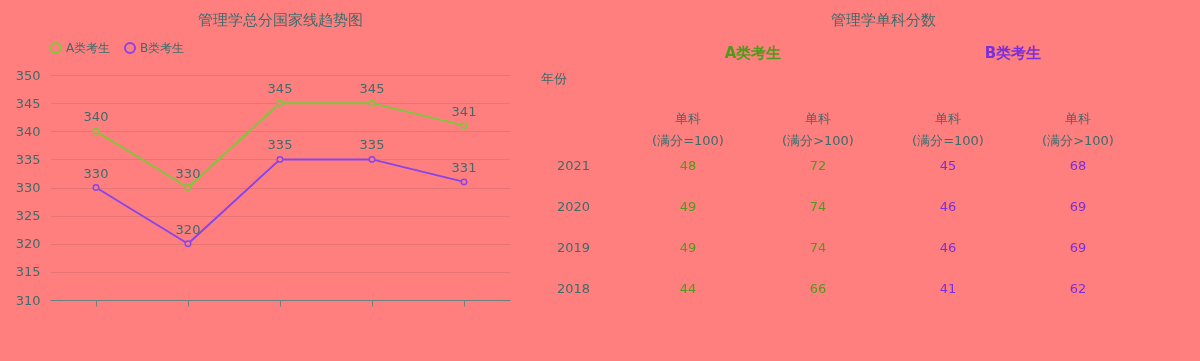 The height and width of the screenshot is (361, 1200). What do you see at coordinates (464, 167) in the screenshot?
I see `data-label: 331` at bounding box center [464, 167].